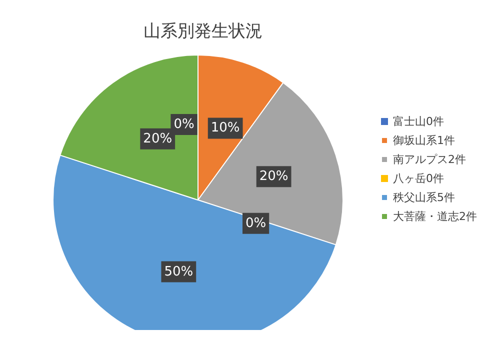 The width and height of the screenshot is (500, 338). I want to click on data-label: 50%, so click(179, 272).